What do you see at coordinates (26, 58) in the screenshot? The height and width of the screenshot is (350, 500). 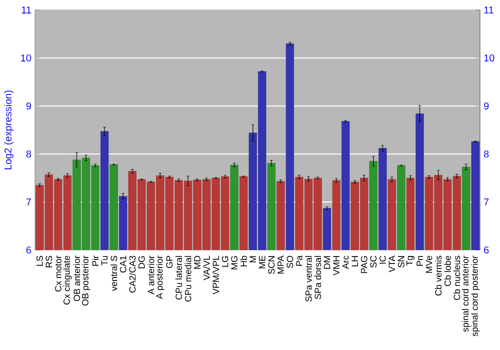 I see `y-tick-label: 10` at bounding box center [26, 58].